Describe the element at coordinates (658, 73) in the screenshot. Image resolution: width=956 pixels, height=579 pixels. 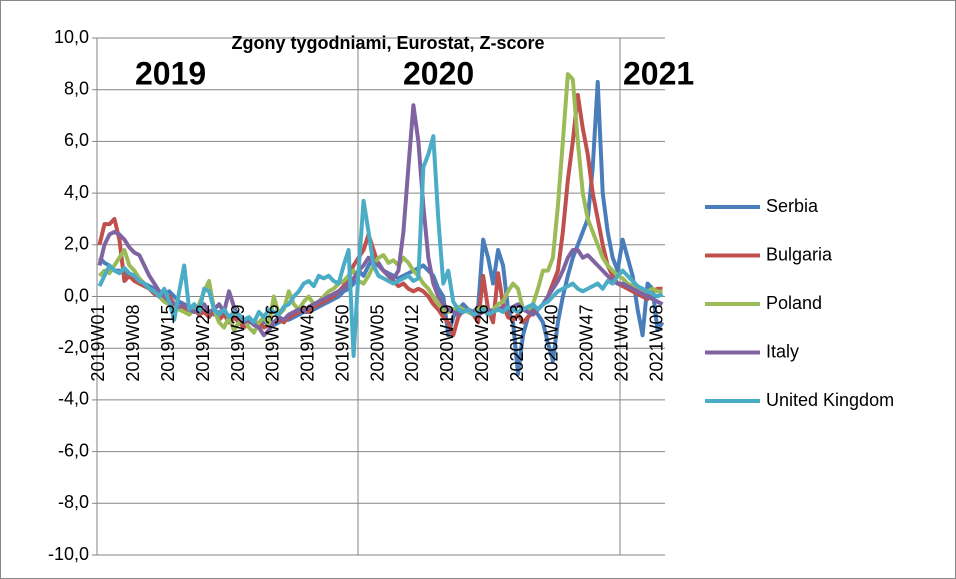
I see `annotation: 2021` at that location.